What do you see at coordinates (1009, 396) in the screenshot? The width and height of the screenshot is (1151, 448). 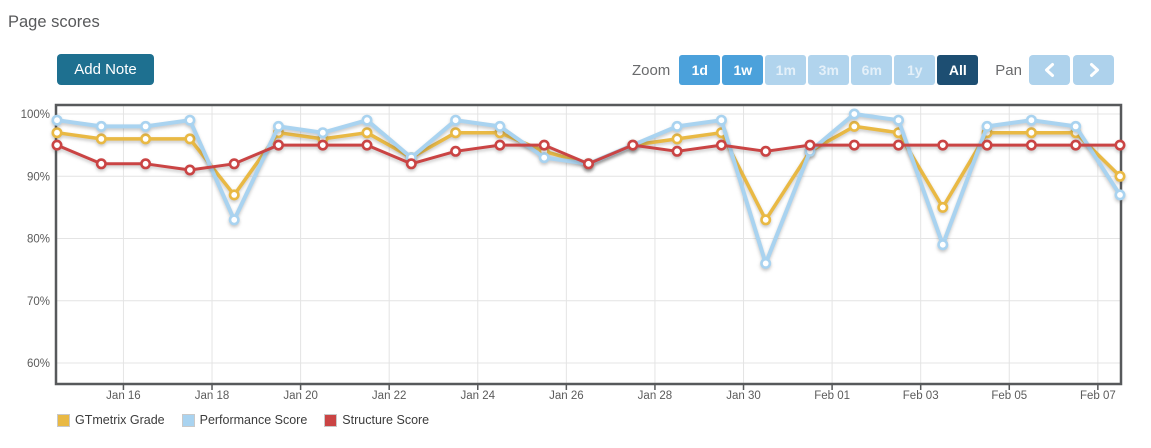 I see `x-axis-label: Feb 05` at bounding box center [1009, 396].